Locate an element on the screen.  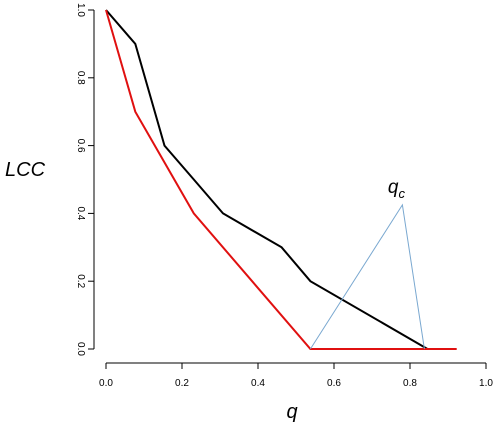
x-tick-label: 0.2 is located at coordinates (182, 383).